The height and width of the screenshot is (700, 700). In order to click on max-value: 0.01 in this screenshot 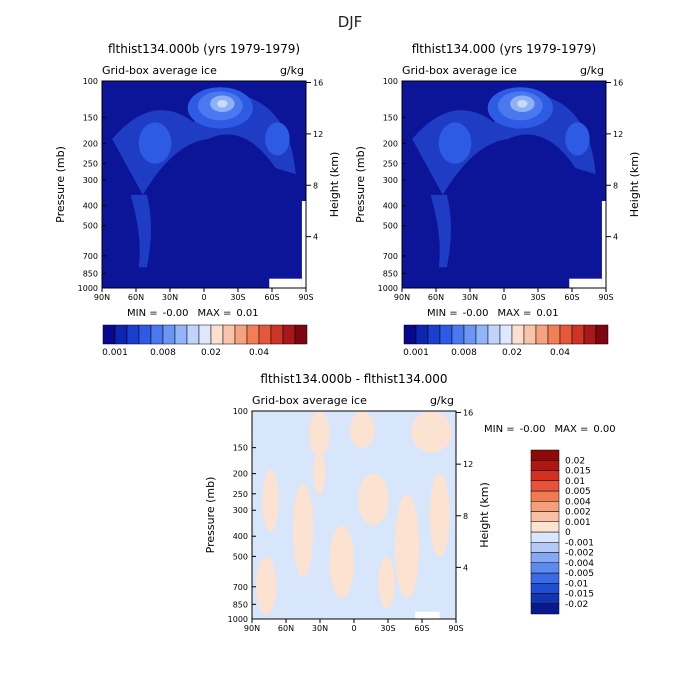, I will do `click(547, 313)`.